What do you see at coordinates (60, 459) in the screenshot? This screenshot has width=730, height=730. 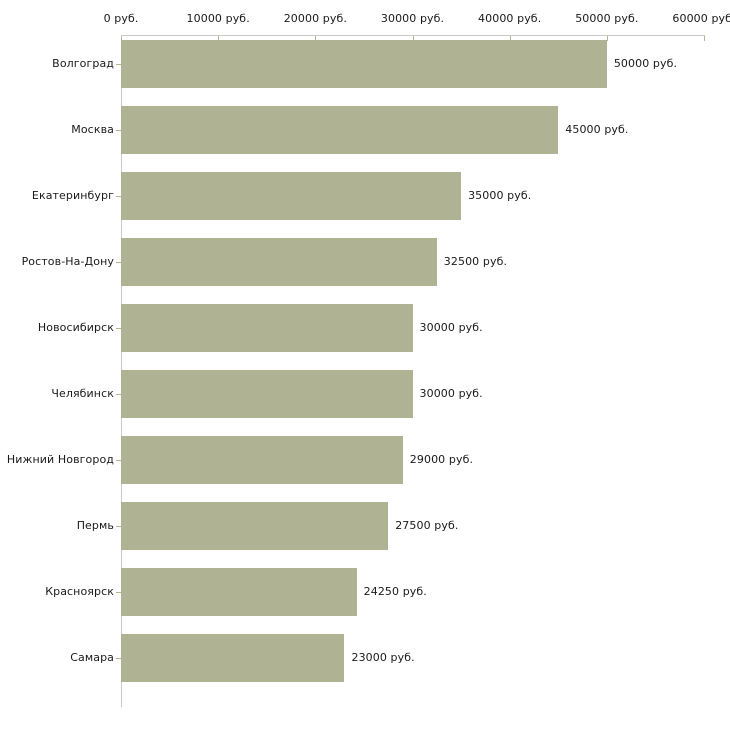 I see `category-label: Нижний Новгород` at bounding box center [60, 459].